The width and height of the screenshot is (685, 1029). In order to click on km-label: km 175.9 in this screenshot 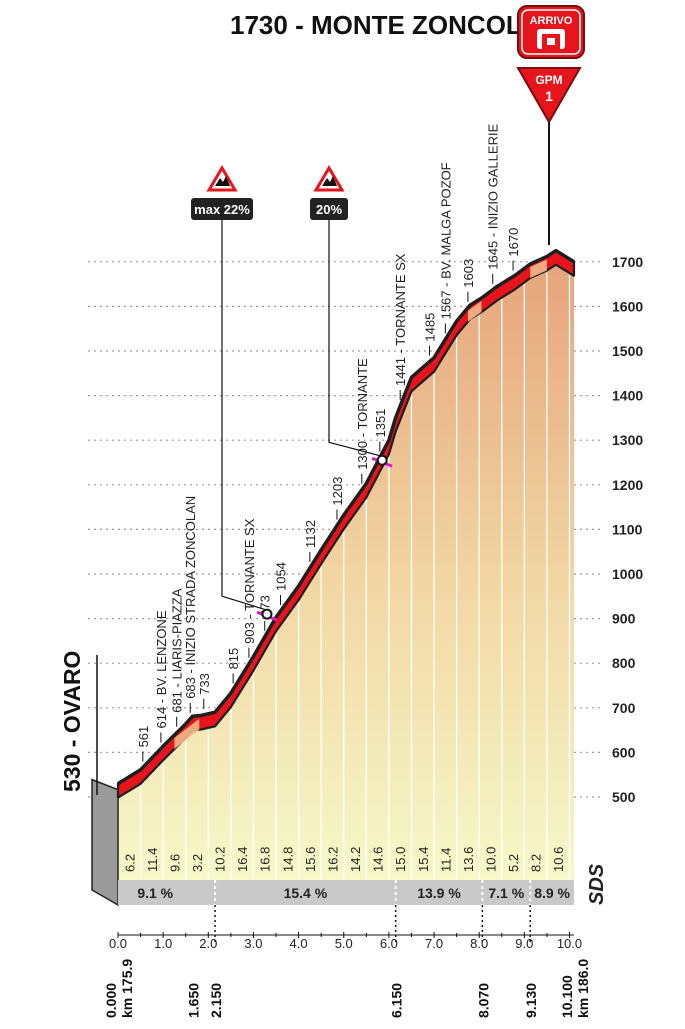, I will do `click(127, 988)`.